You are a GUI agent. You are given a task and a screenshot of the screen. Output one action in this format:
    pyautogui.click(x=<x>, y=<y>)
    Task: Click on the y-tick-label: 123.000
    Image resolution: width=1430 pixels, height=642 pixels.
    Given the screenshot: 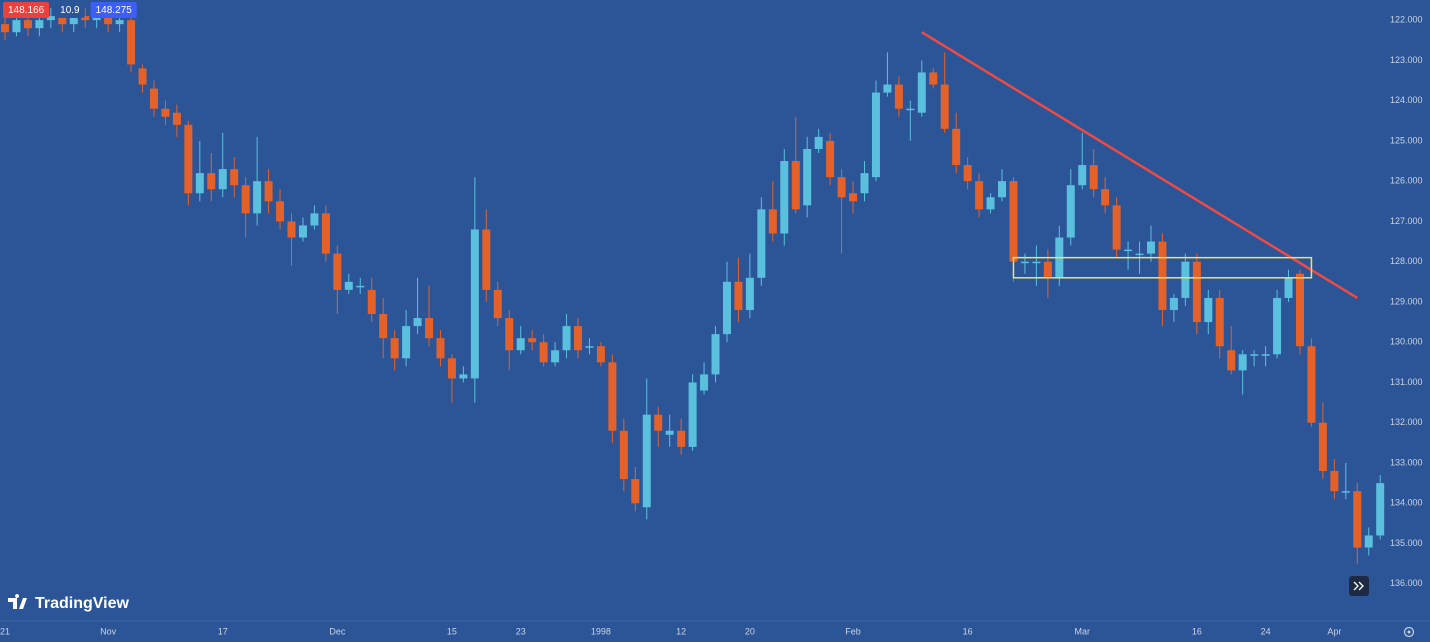 What is the action you would take?
    pyautogui.click(x=1406, y=60)
    